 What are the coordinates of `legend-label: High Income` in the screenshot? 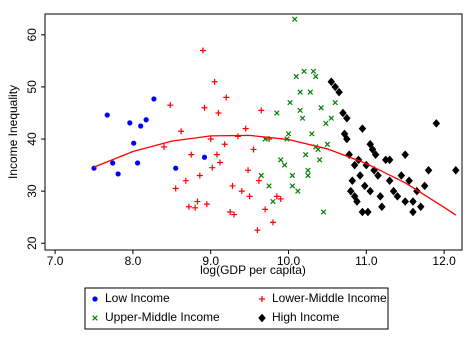 It's located at (306, 317).